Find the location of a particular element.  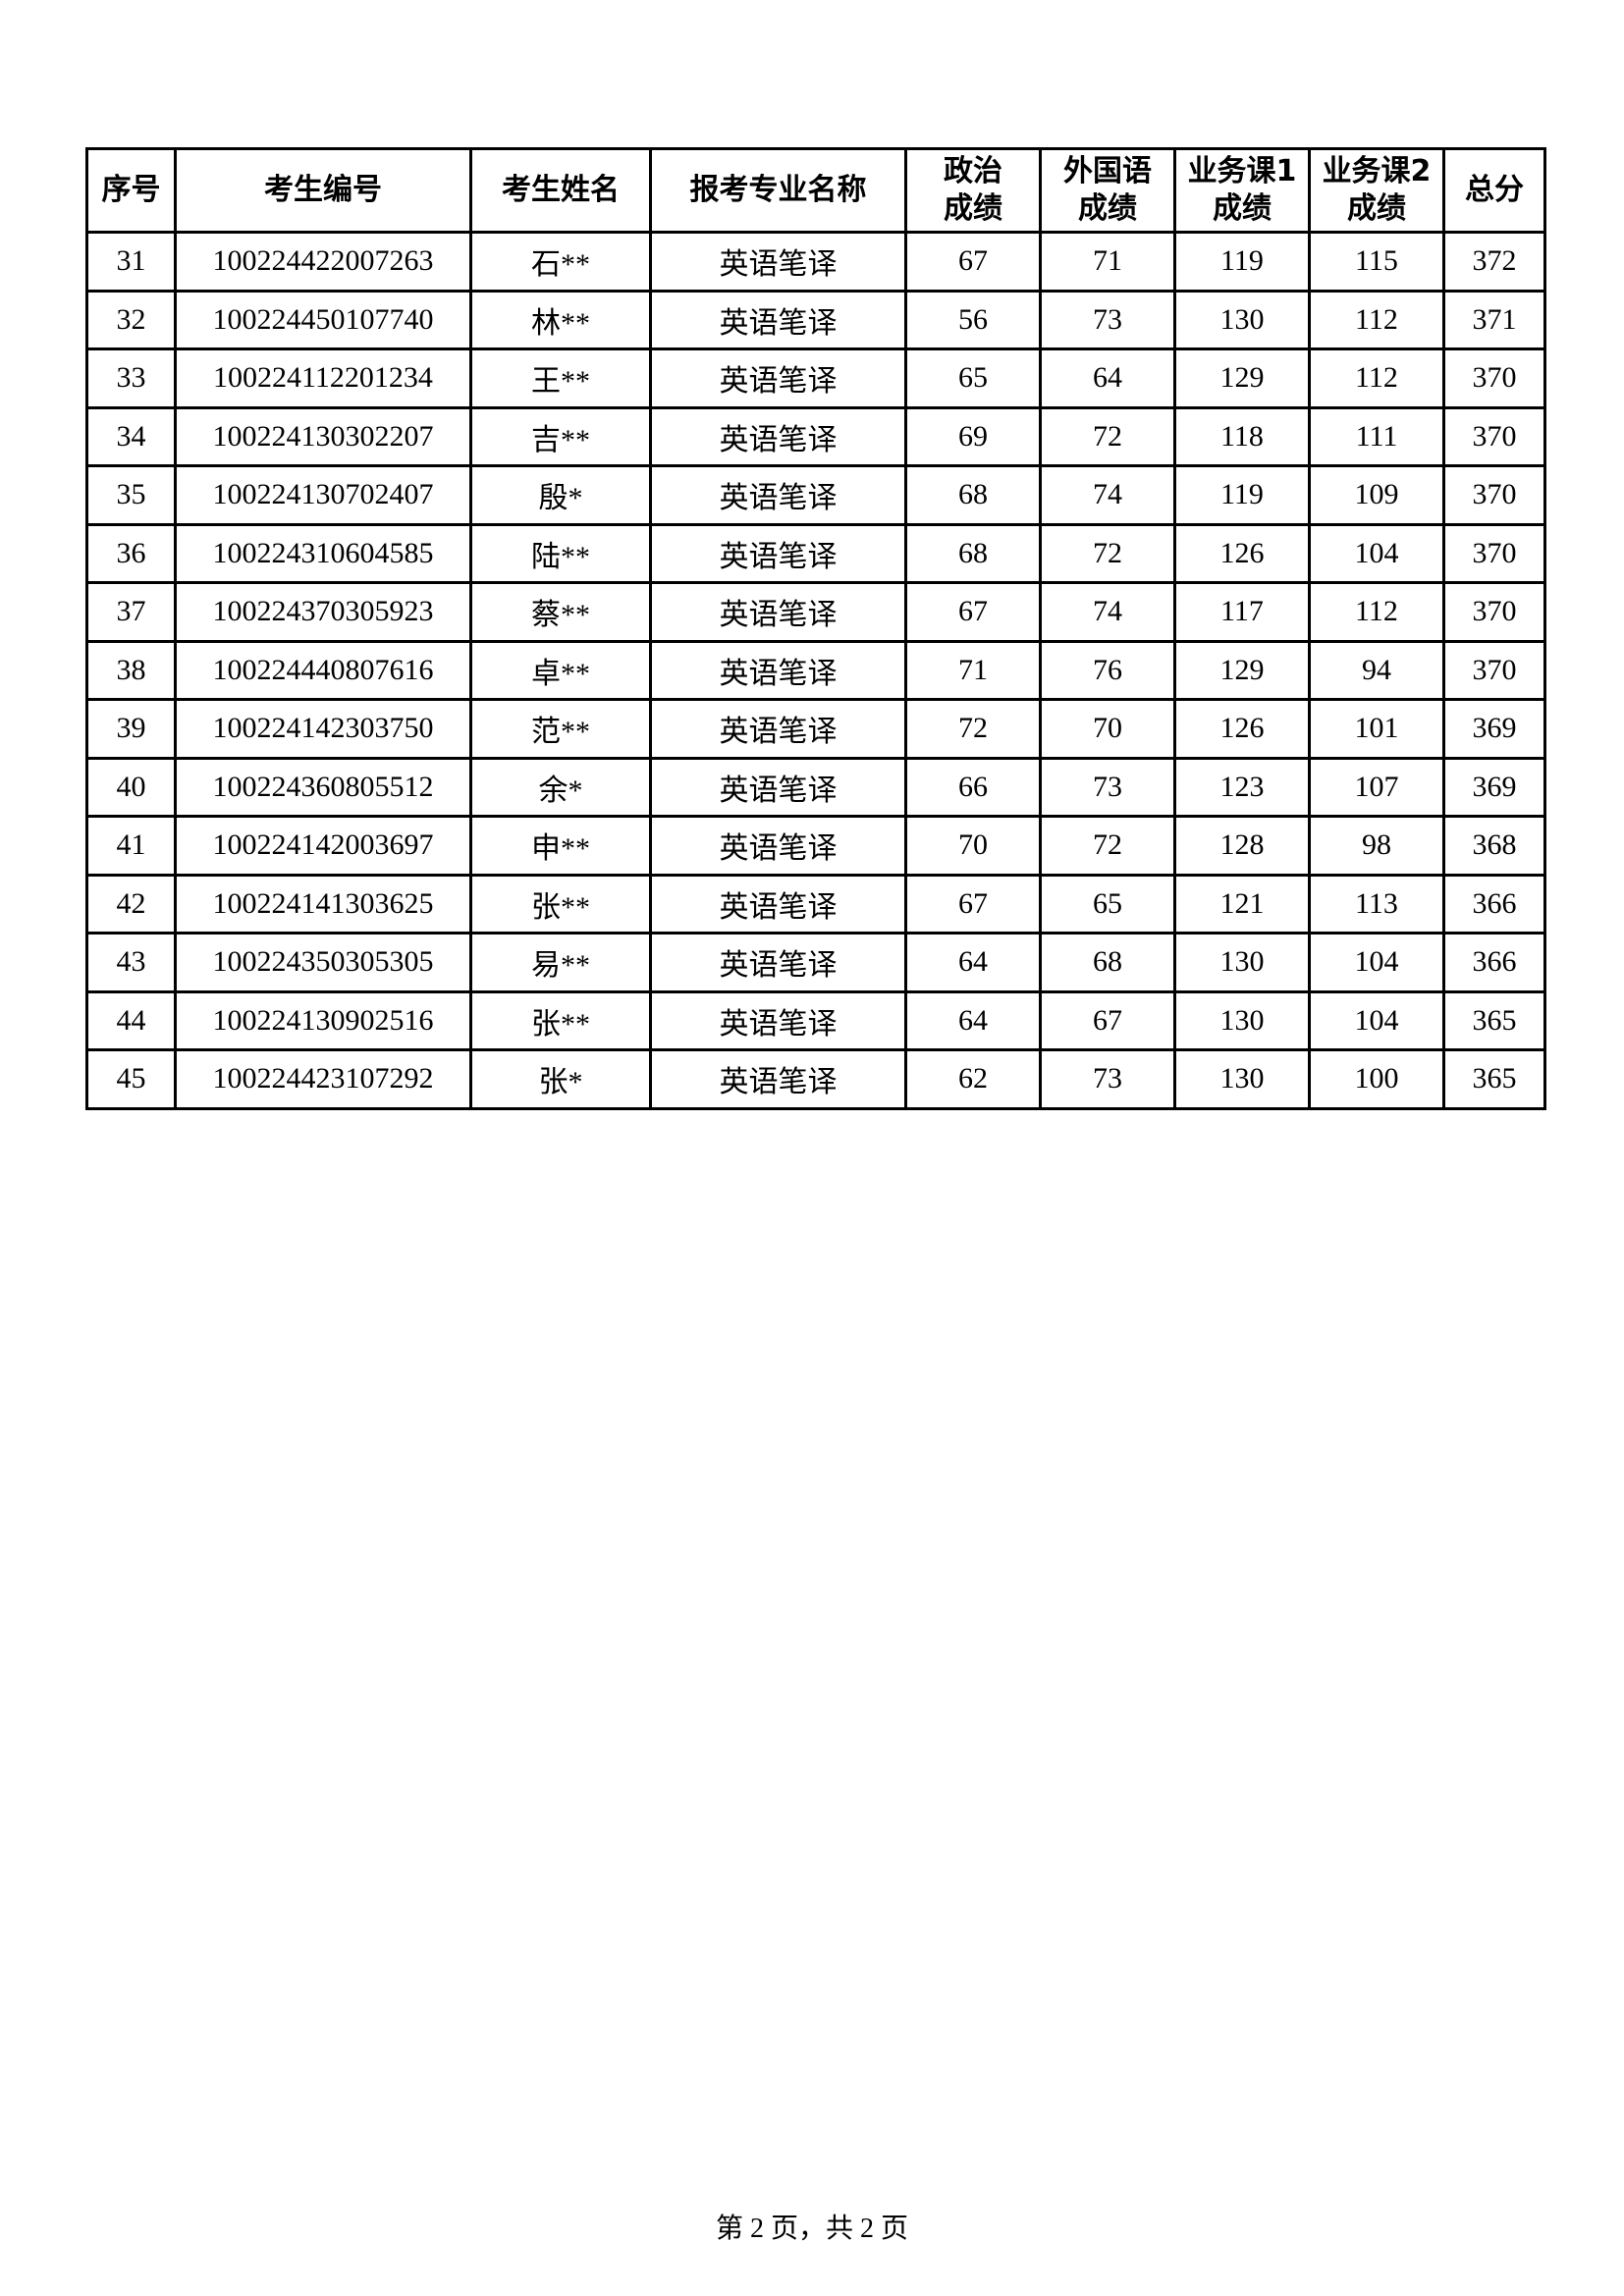

cell-candidate-id: 100224130302207 is located at coordinates (323, 436).